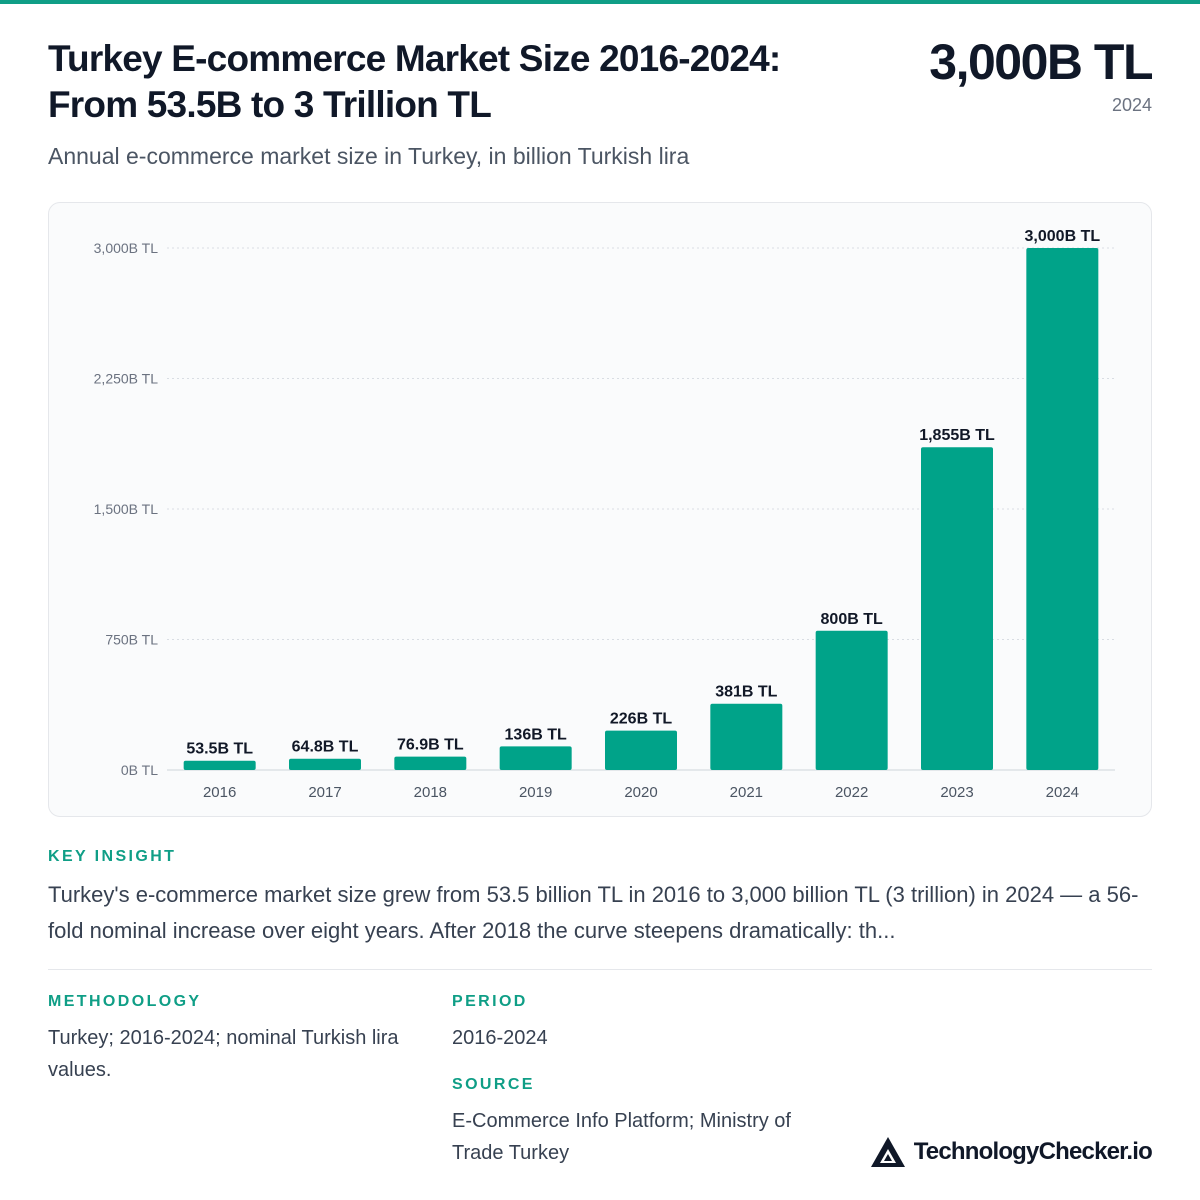 This screenshot has height=1200, width=1200. I want to click on bar-value-label: 3,000B TL, so click(1063, 236).